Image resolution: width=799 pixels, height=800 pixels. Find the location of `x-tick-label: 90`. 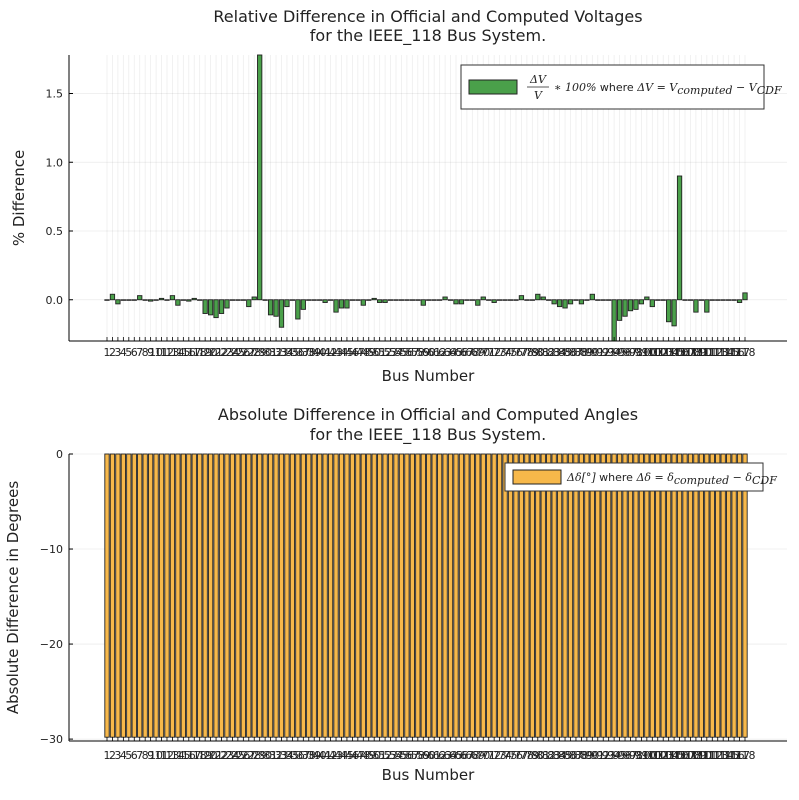

x-tick-label: 90 is located at coordinates (592, 352).